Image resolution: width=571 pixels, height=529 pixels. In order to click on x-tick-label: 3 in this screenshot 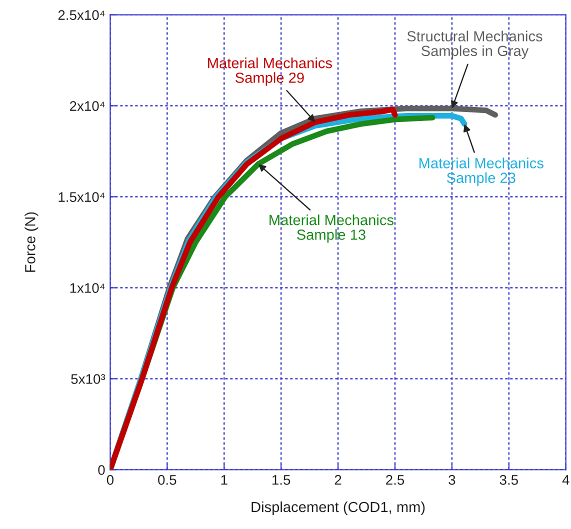, I will do `click(452, 479)`.